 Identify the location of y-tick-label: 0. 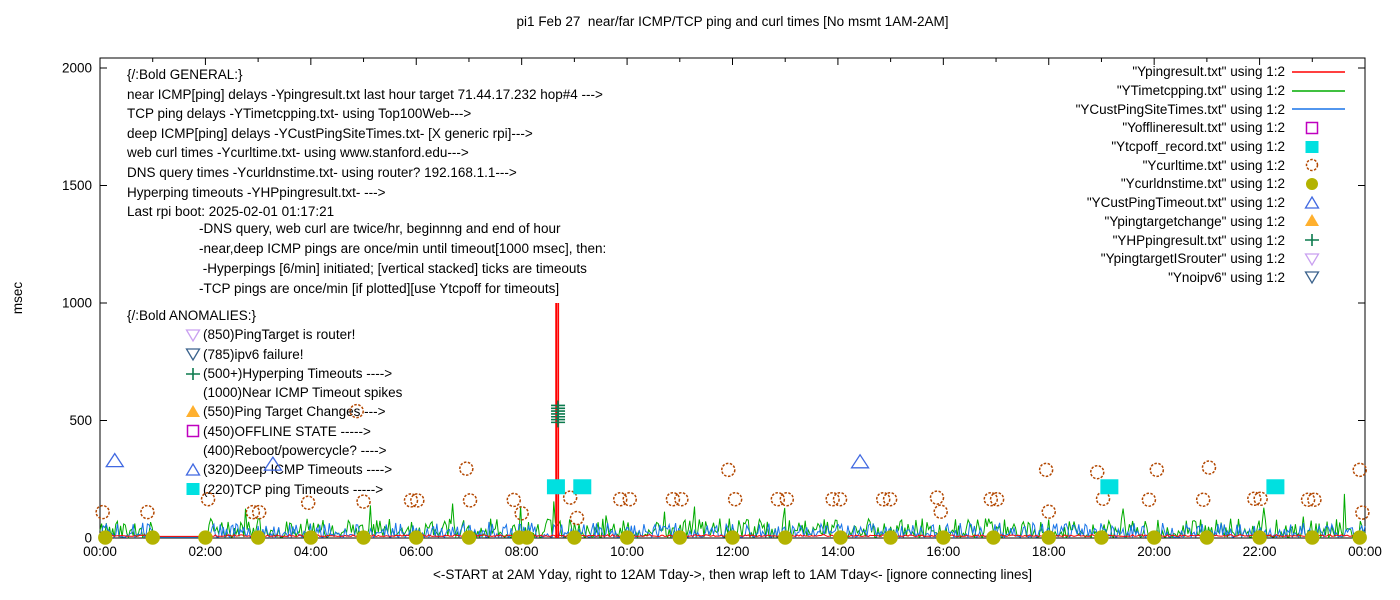
(88, 538).